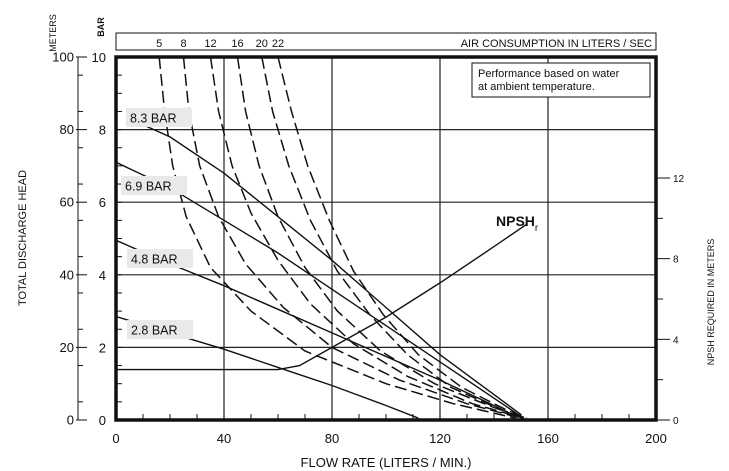 This screenshot has width=729, height=471. I want to click on note-line: at ambient temperature., so click(536, 87).